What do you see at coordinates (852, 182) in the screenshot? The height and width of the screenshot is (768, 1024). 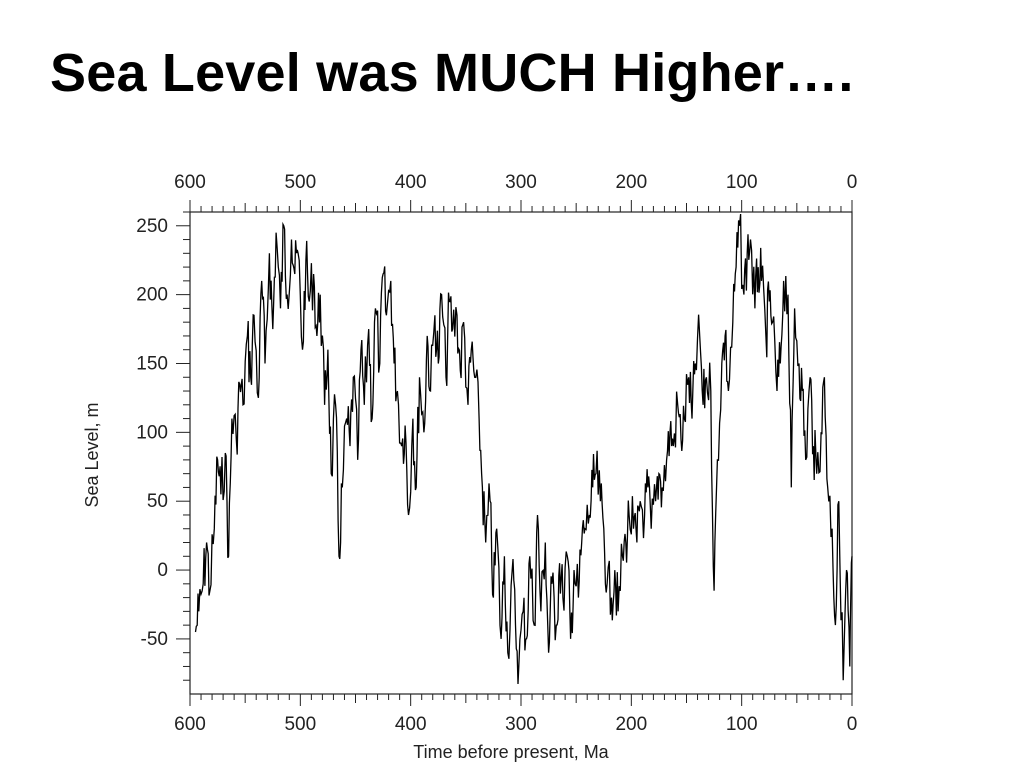 I see `top-x-tick-label: 0` at bounding box center [852, 182].